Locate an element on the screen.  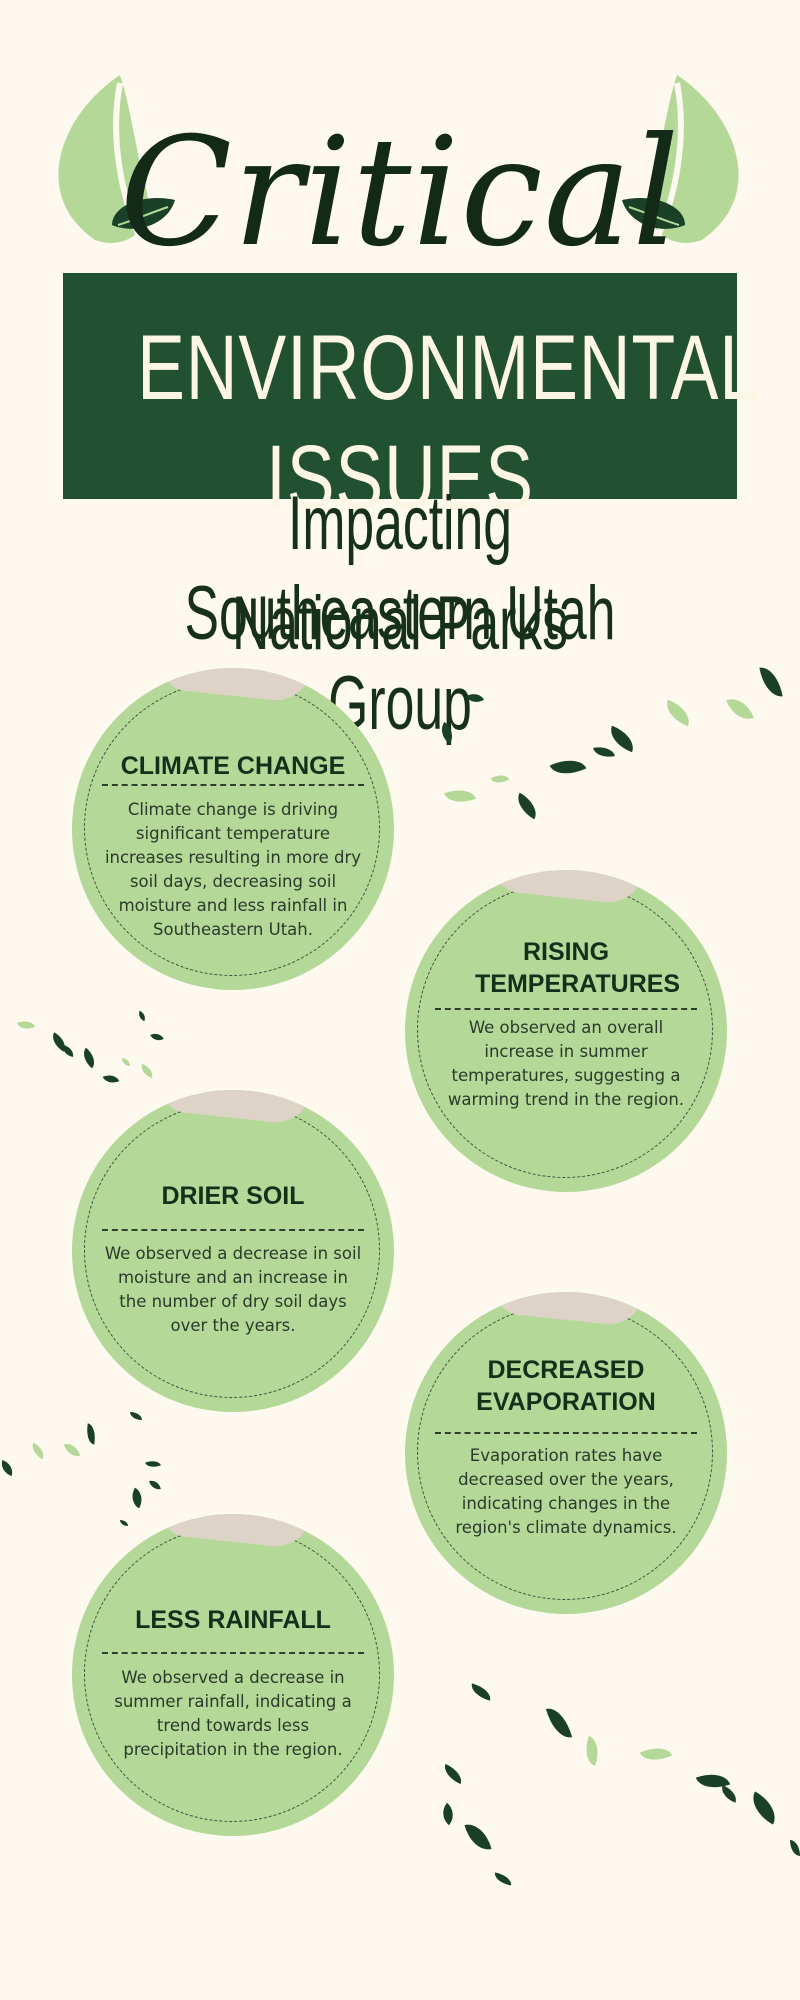
title-banner: ENVIRONMENTAL ISSUES is located at coordinates (411, 401).